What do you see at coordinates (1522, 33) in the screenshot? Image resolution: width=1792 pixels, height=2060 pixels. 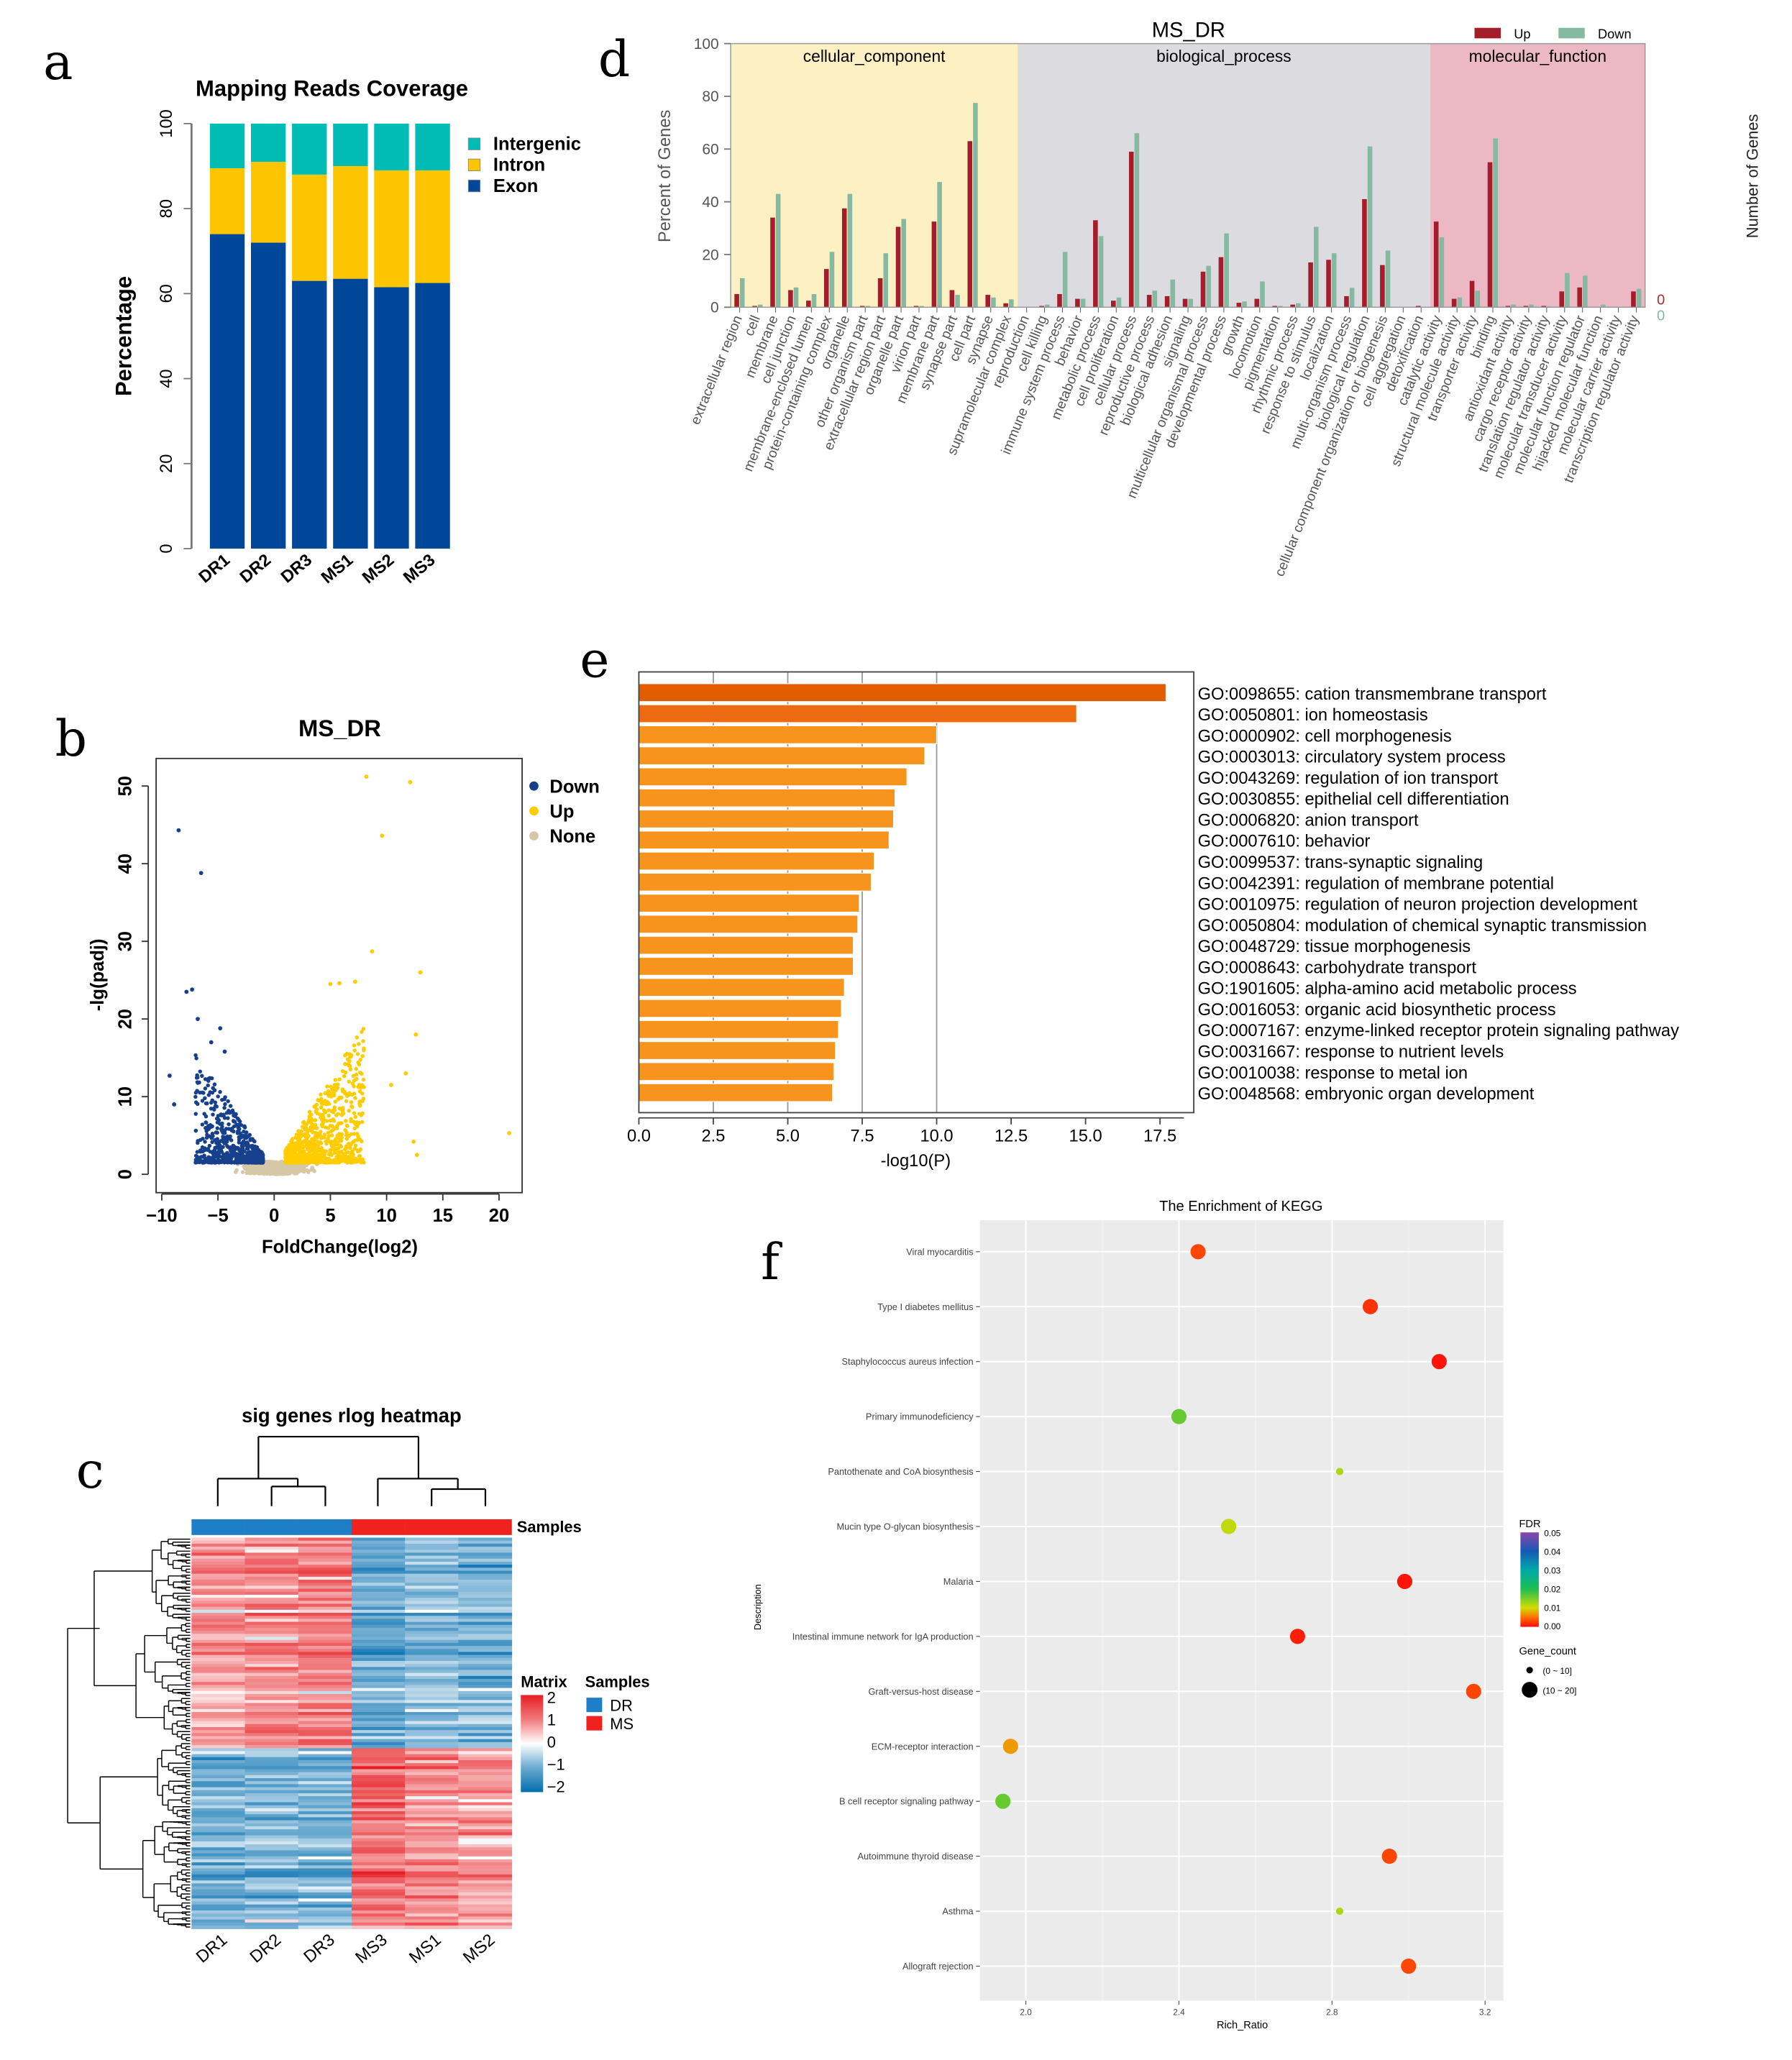 I see `legend-label: Up` at bounding box center [1522, 33].